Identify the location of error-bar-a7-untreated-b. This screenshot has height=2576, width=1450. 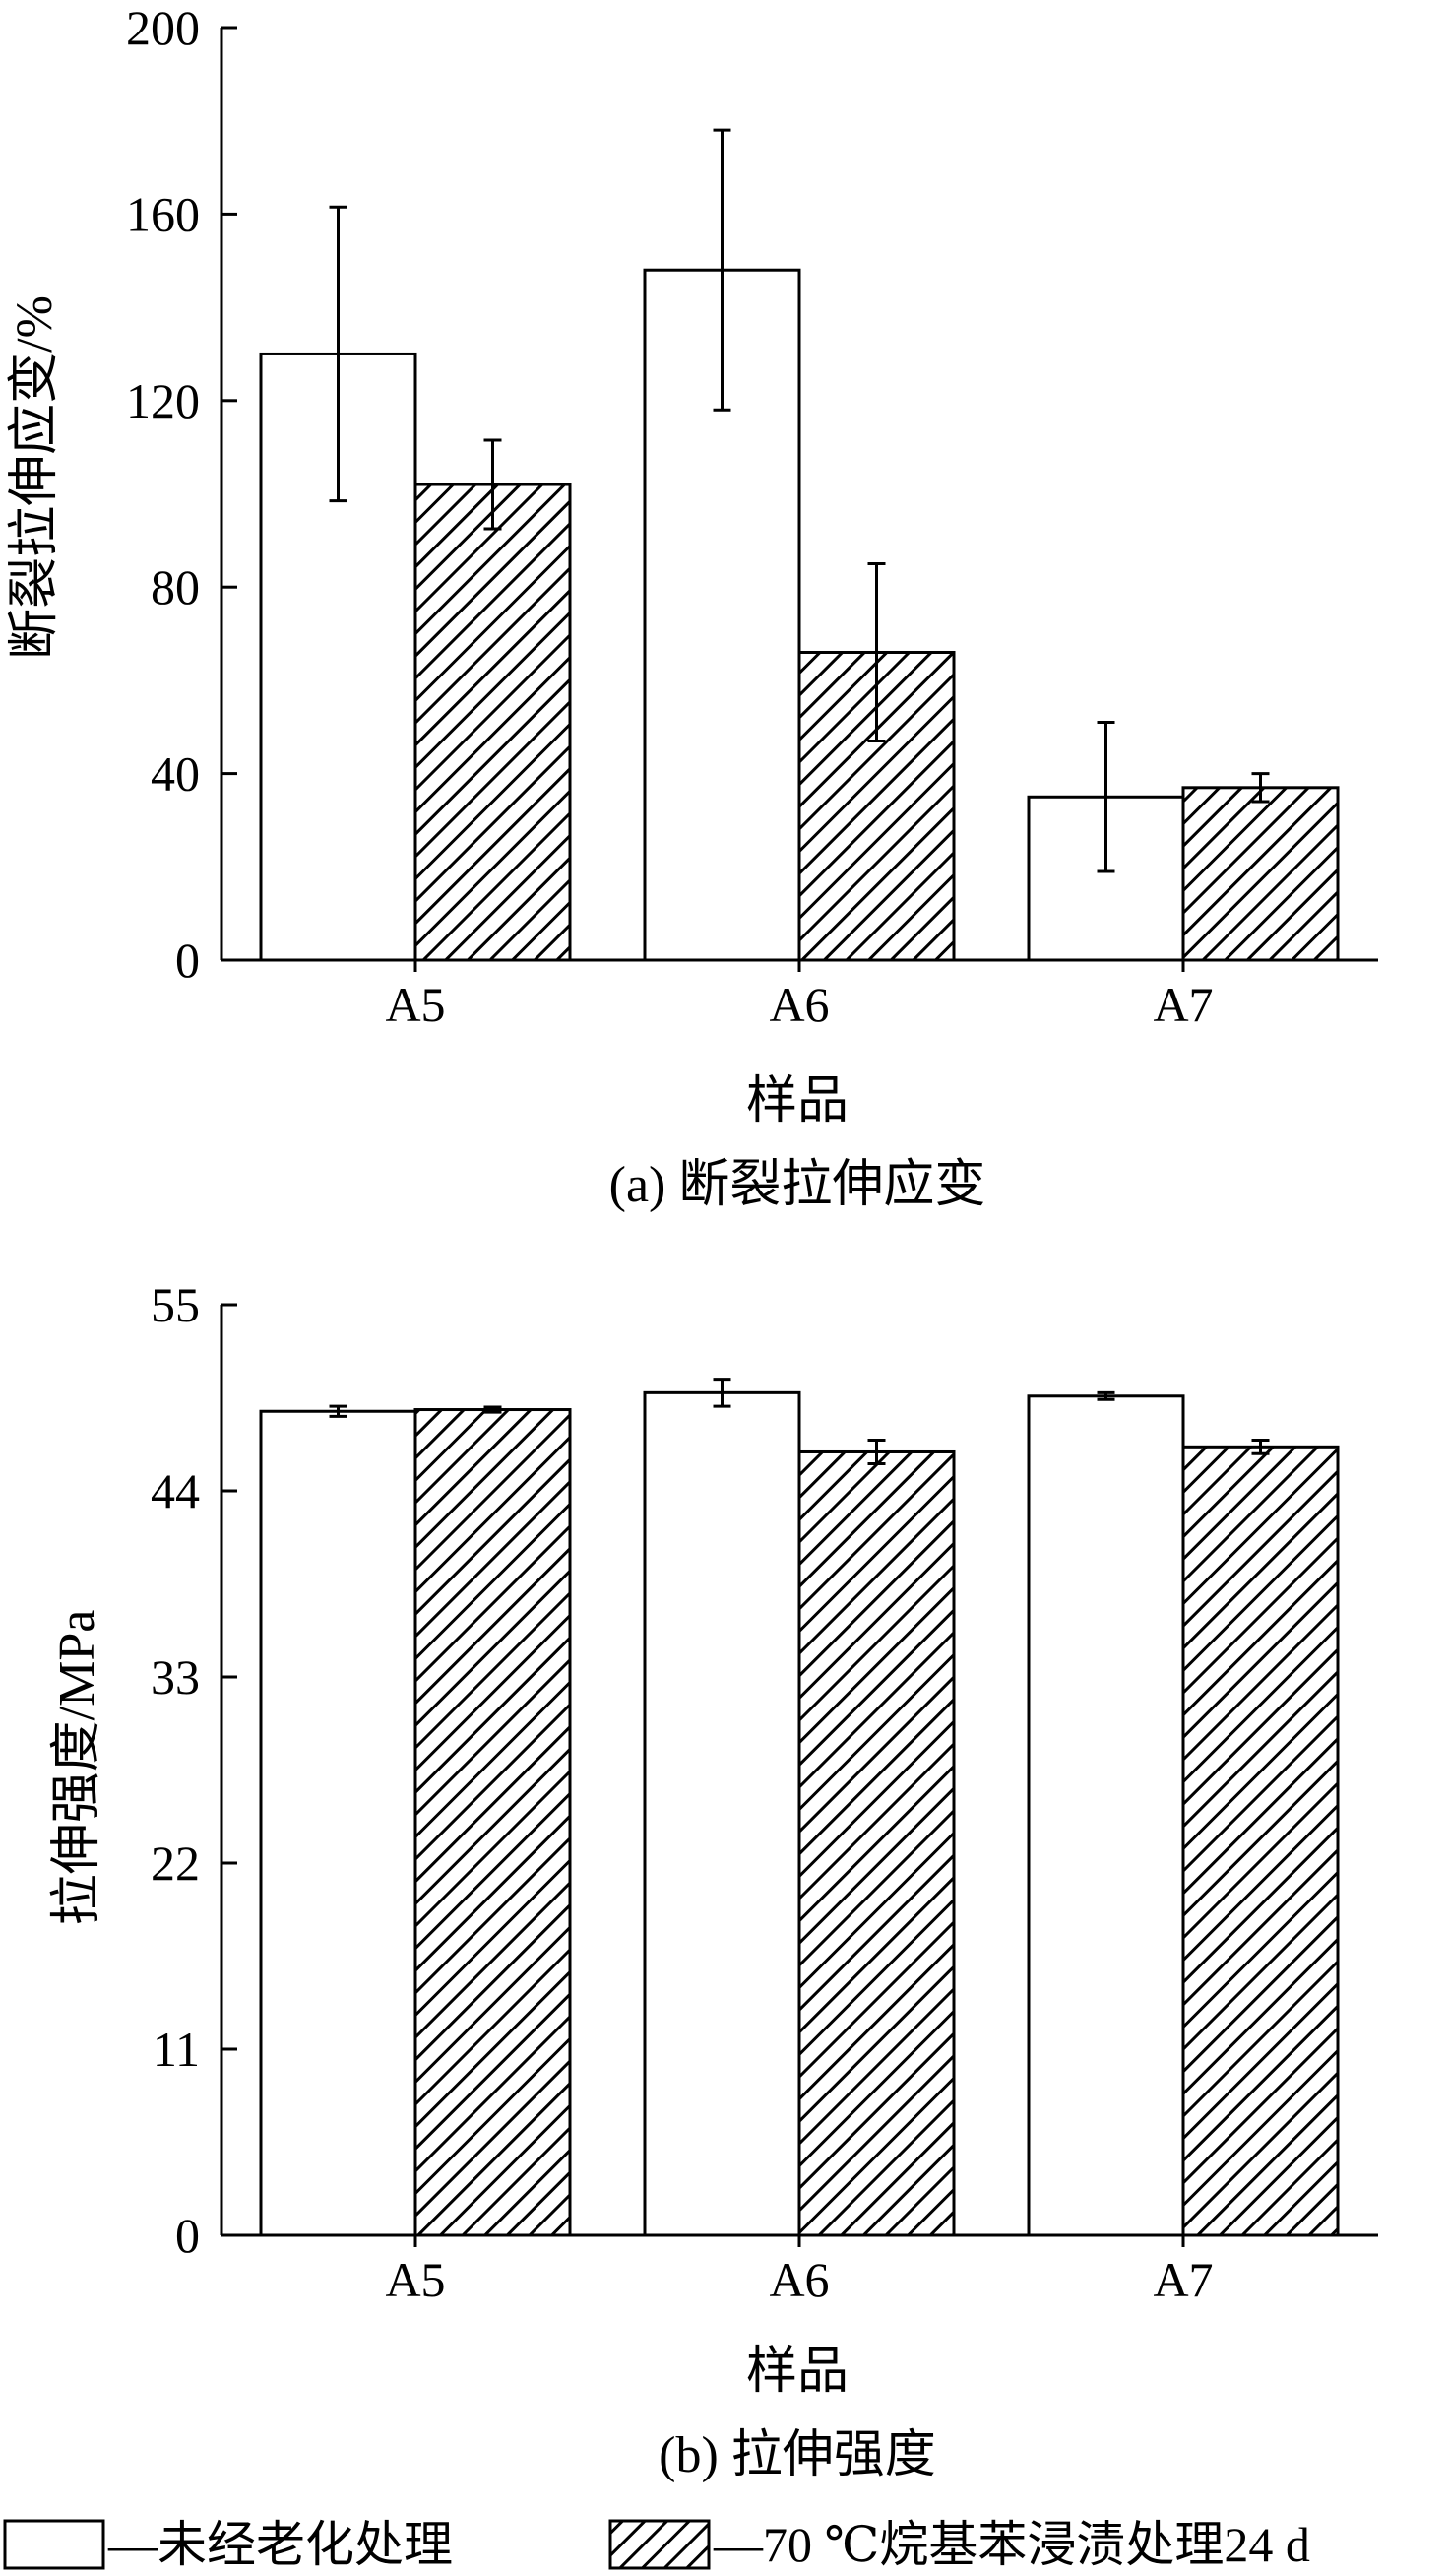
(1106, 1395).